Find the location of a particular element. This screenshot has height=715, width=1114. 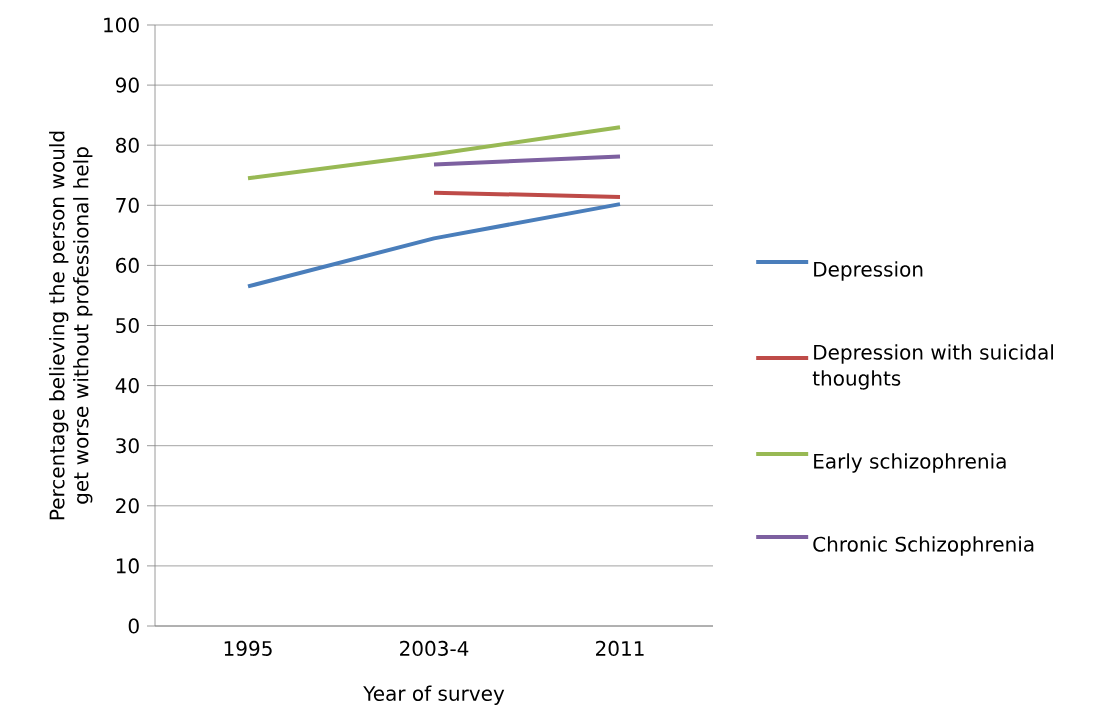

y-tick-label: 0 is located at coordinates (133, 626).